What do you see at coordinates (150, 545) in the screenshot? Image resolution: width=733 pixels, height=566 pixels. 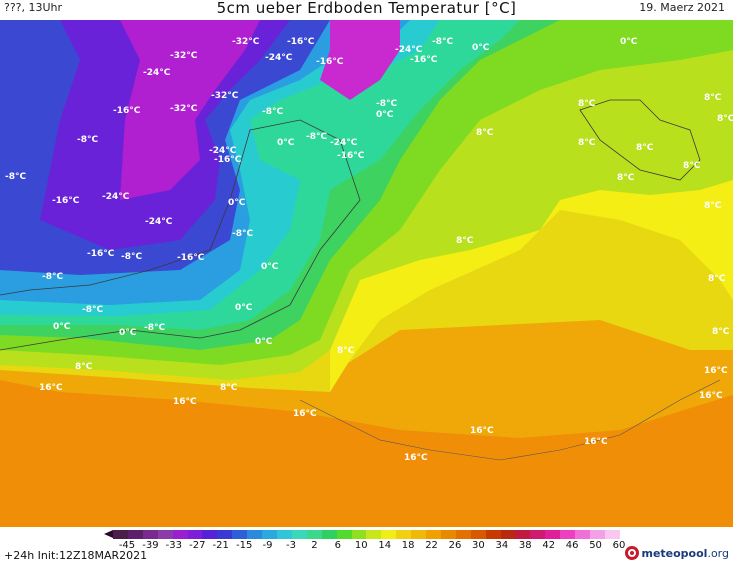 I see `colorbar-tick-label: -39` at bounding box center [150, 545].